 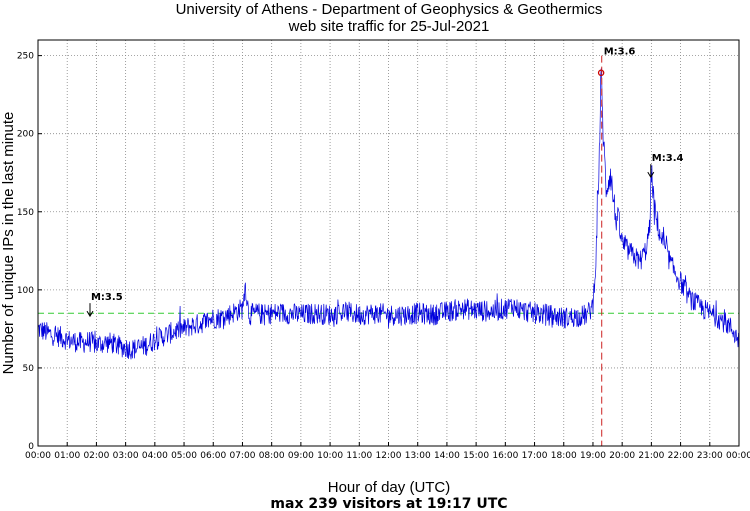 I want to click on x-tick-label: 10:00, so click(x=330, y=456).